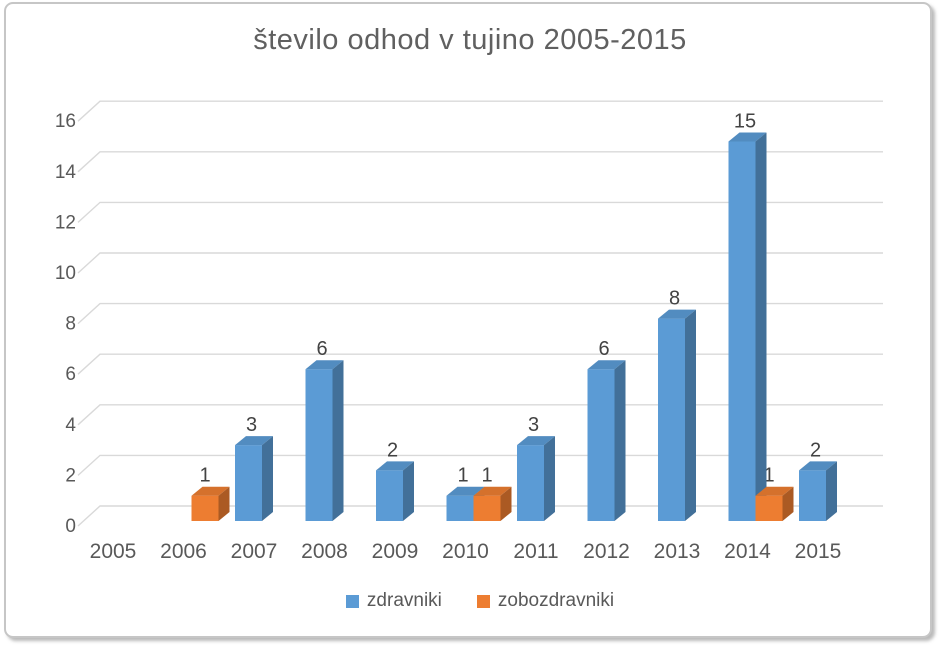  I want to click on y-axis-tick-label: 4, so click(70, 425).